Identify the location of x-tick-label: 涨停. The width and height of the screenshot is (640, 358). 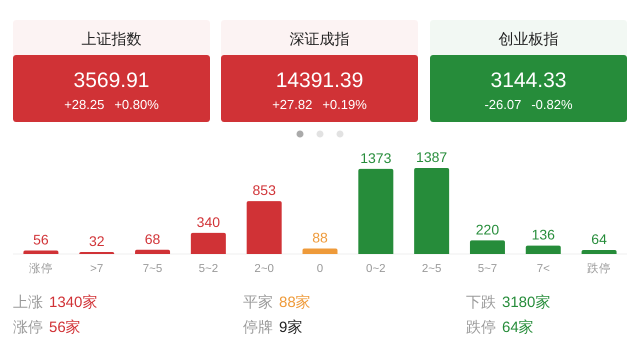
(40, 268).